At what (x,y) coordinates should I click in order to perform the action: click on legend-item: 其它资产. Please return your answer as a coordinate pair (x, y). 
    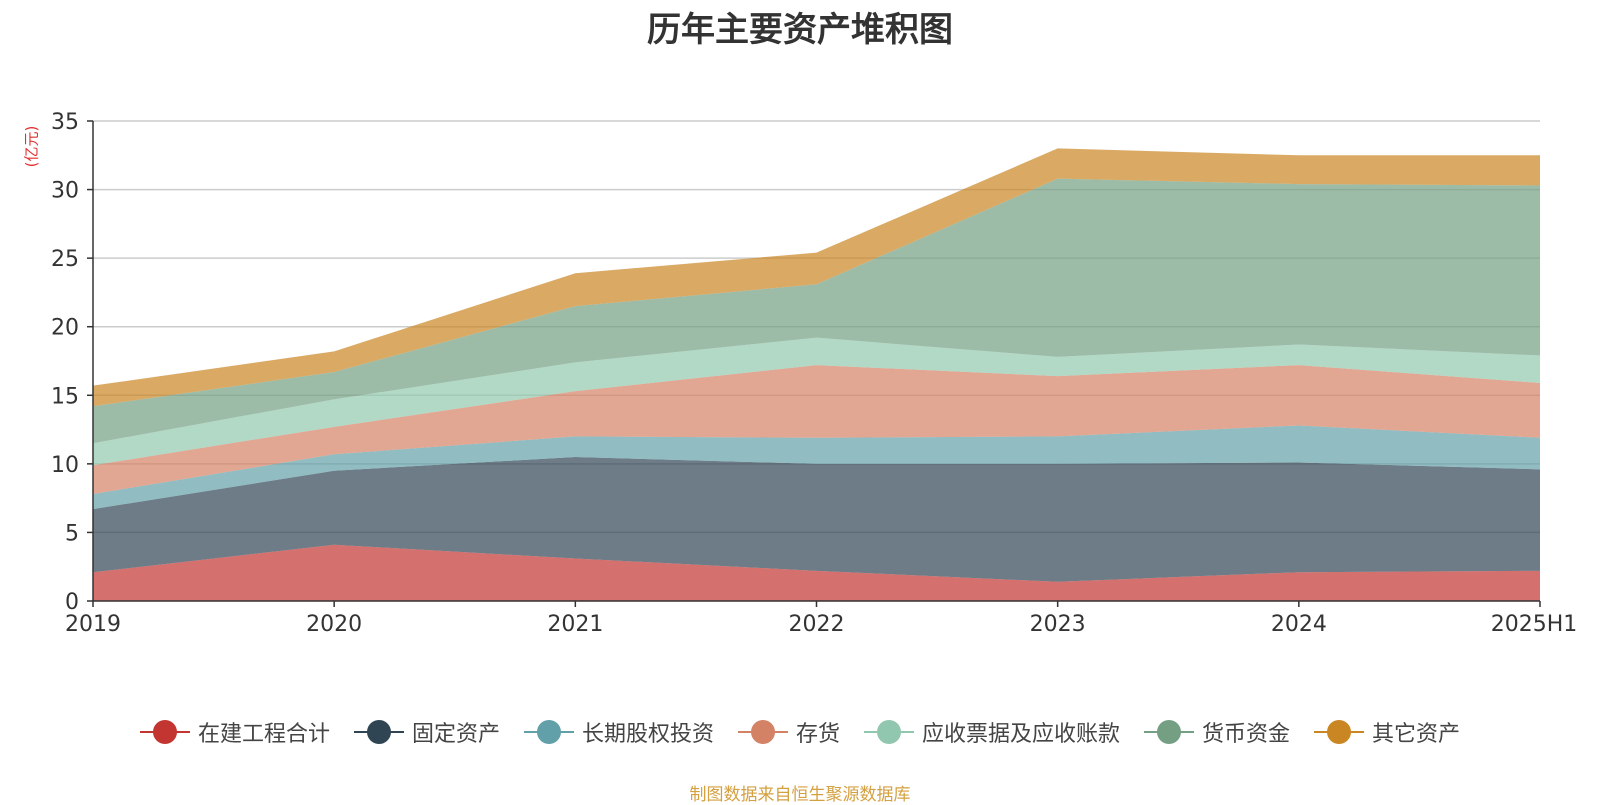
    Looking at the image, I should click on (1387, 732).